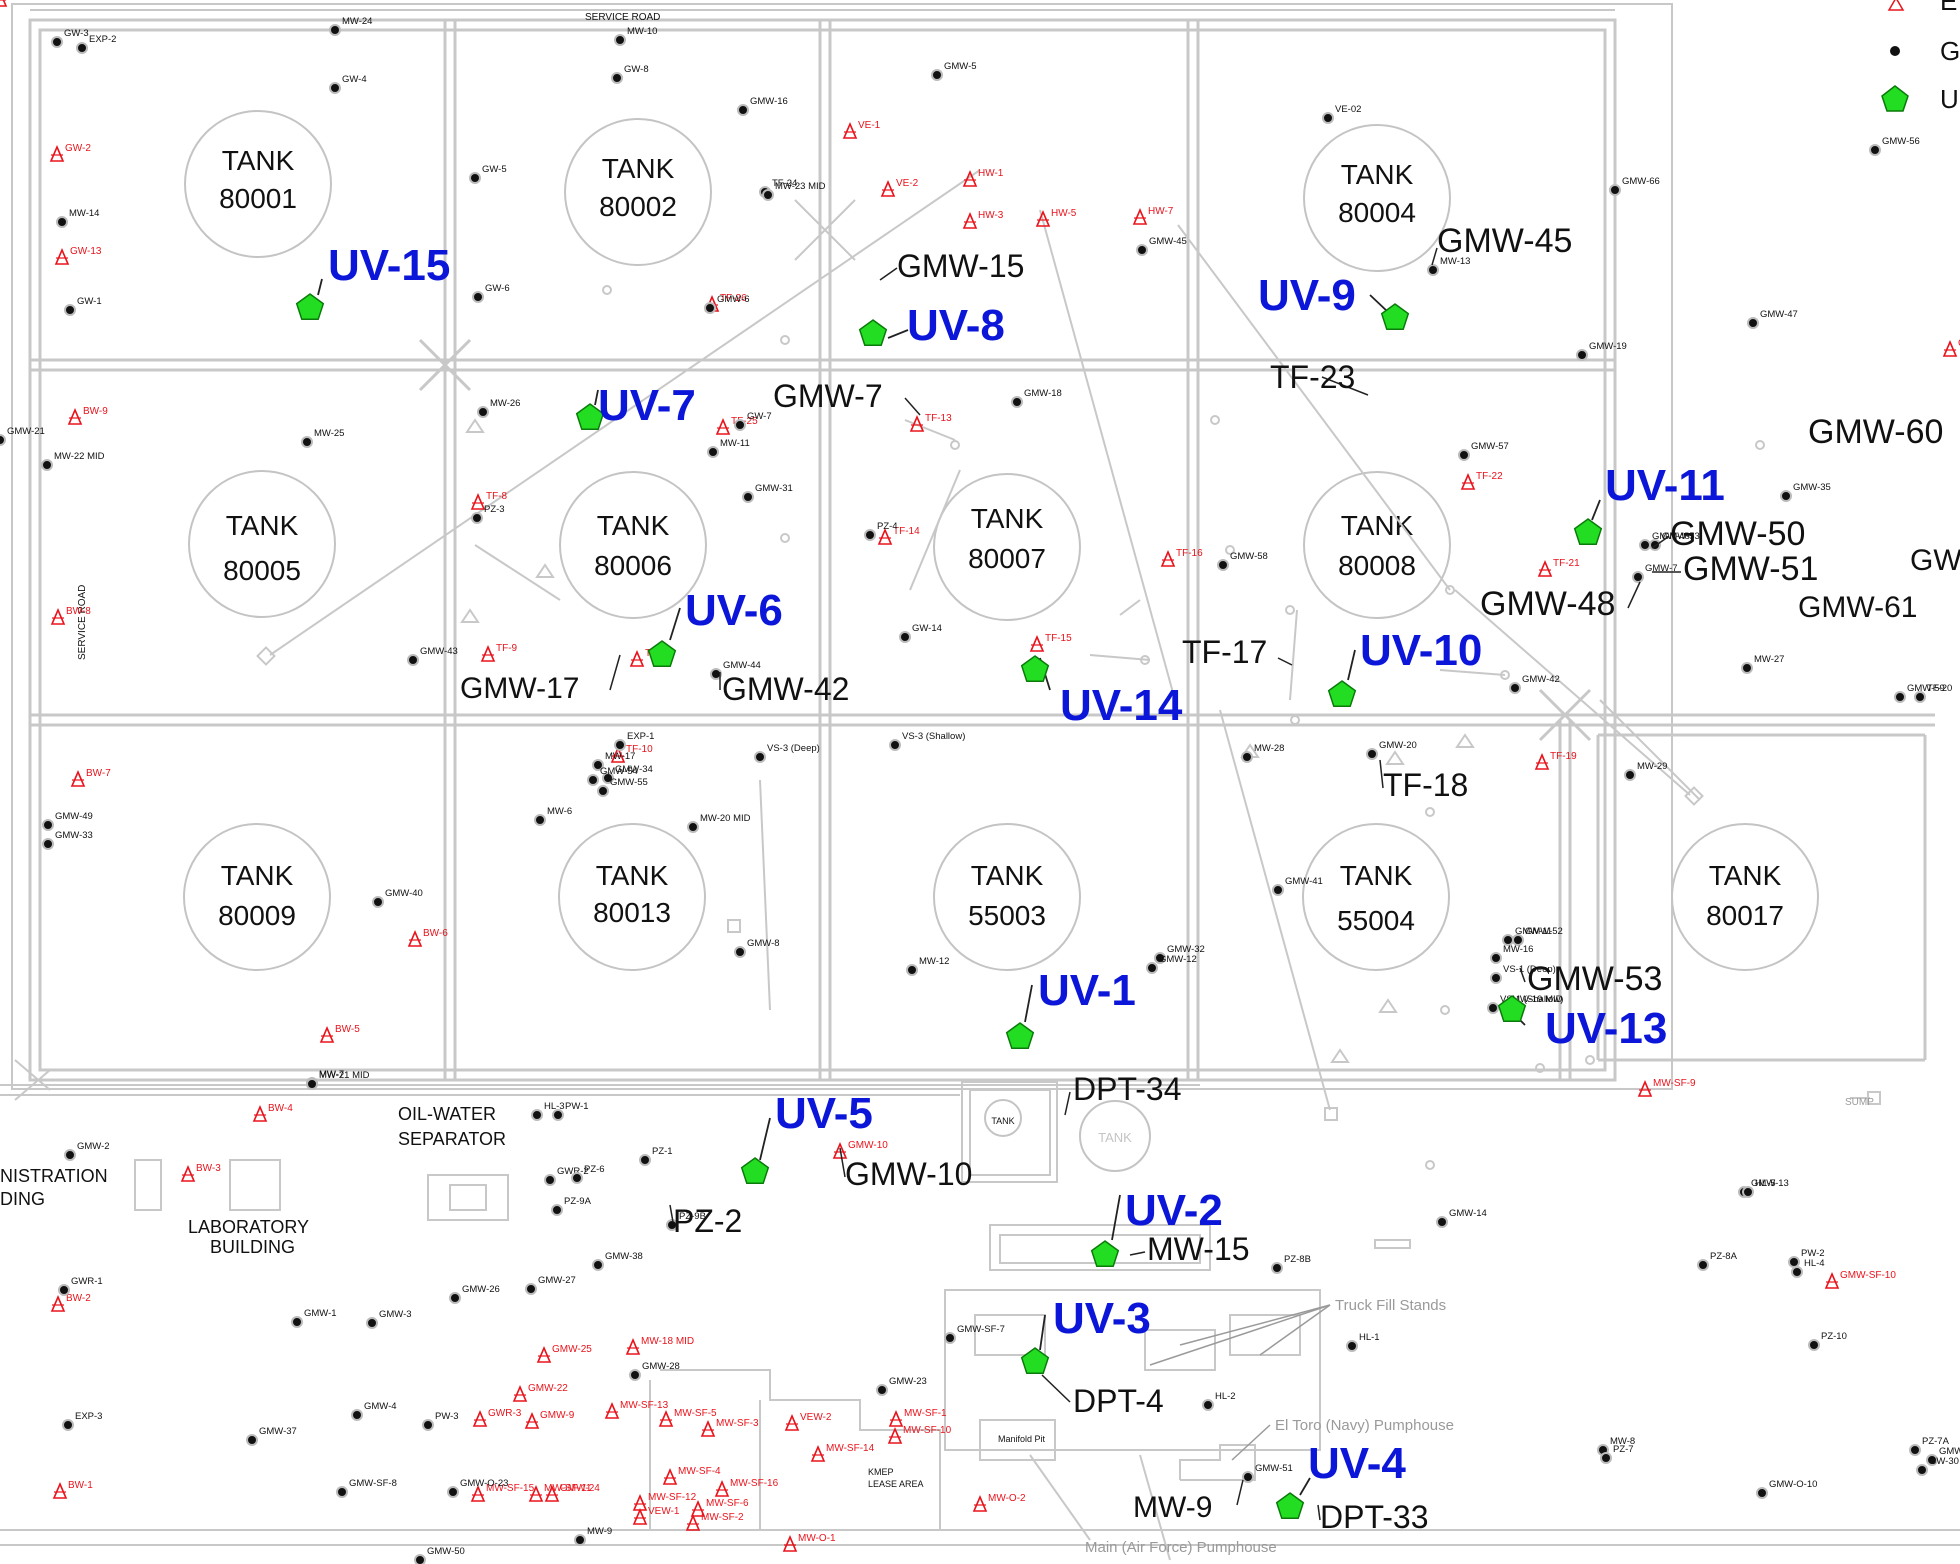 This screenshot has height=1564, width=1960. I want to click on extraction-well: BW-6, so click(427, 937).